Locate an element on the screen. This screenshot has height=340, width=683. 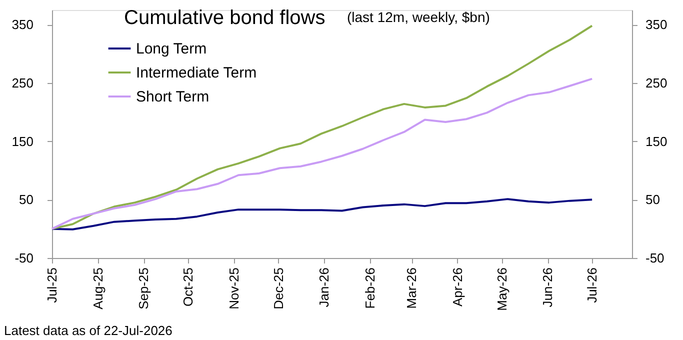
x-tick-label: Nov-25 is located at coordinates (234, 289).